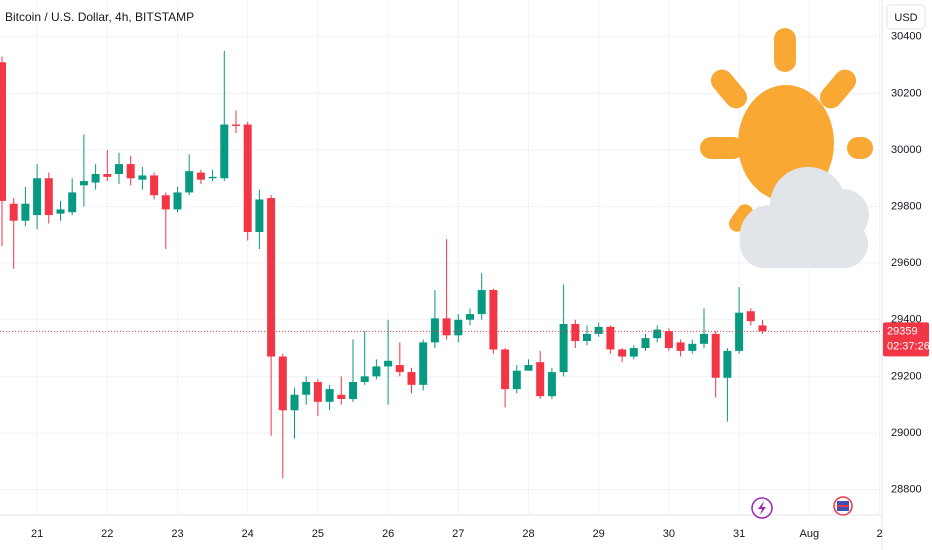  I want to click on x-tick-label: 28, so click(528, 534).